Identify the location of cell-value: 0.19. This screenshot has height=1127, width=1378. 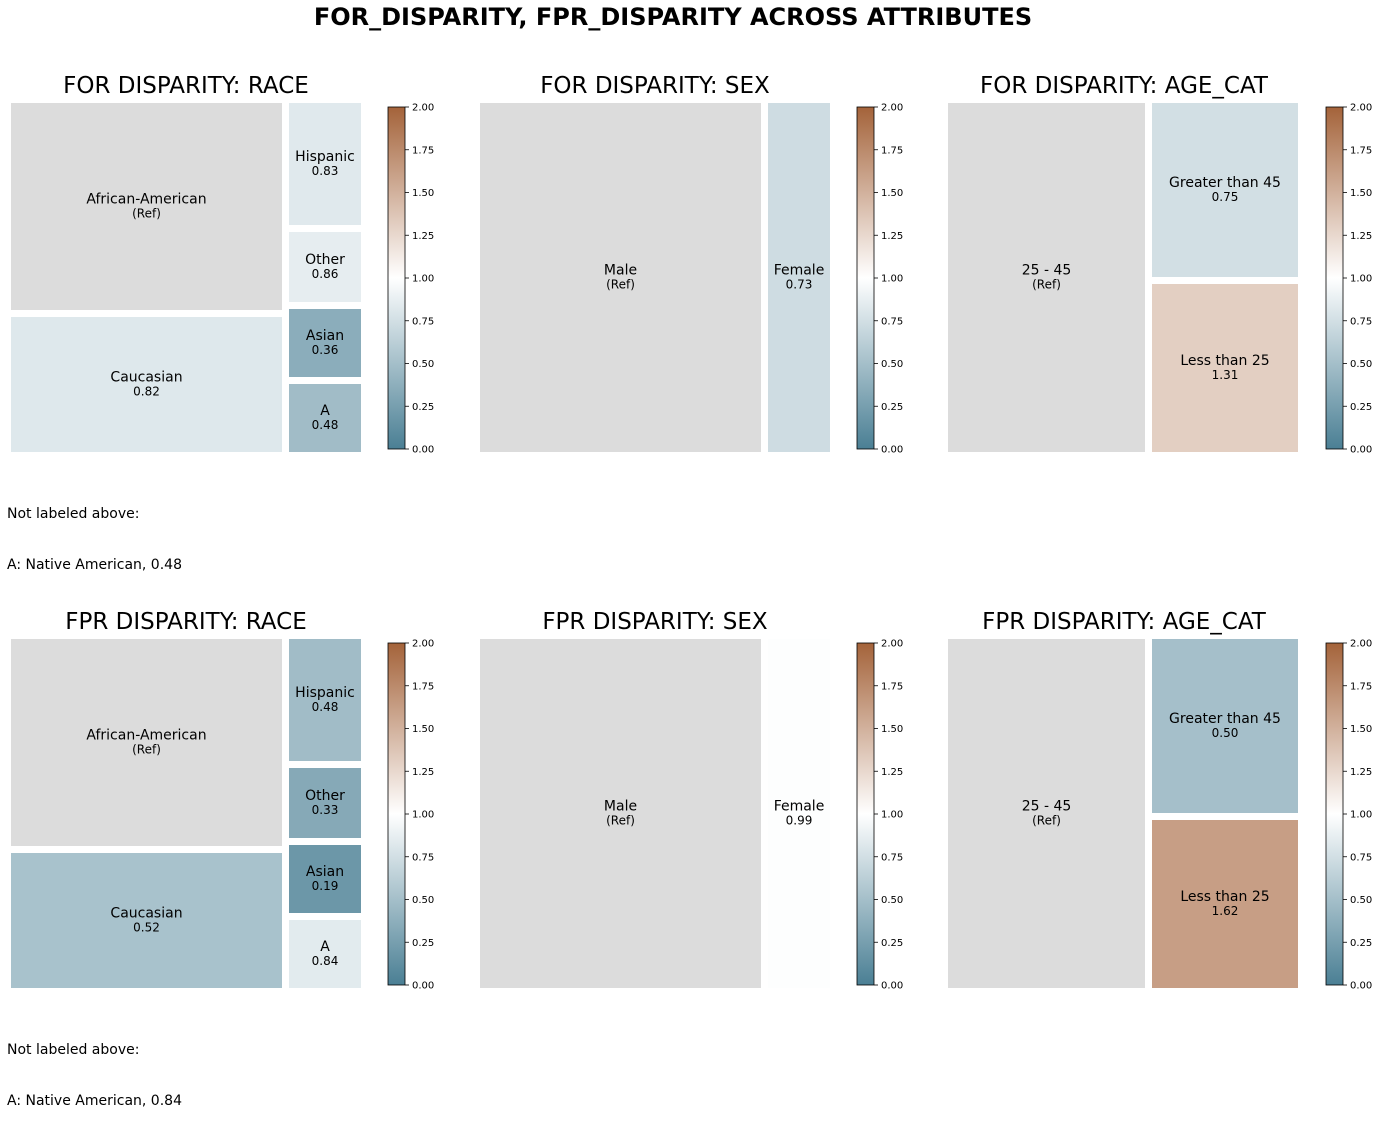
(325, 886).